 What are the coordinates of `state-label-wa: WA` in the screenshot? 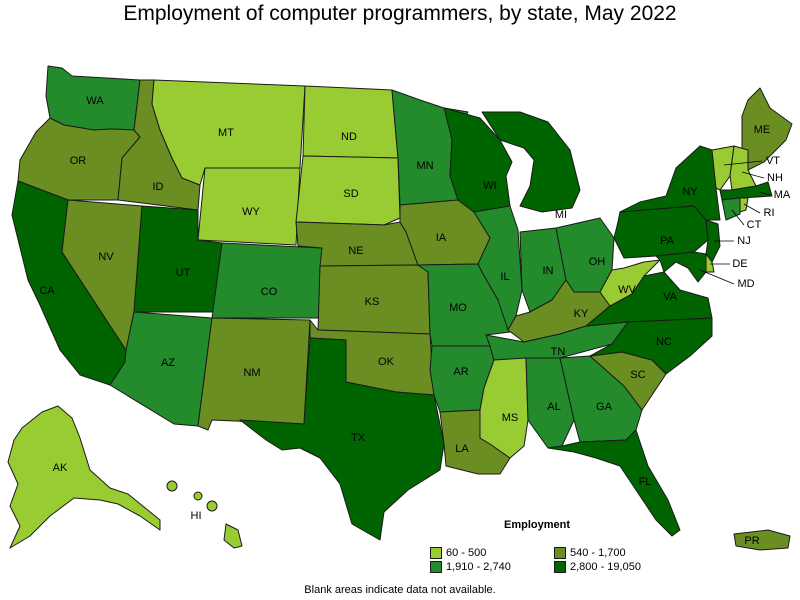 It's located at (95, 101).